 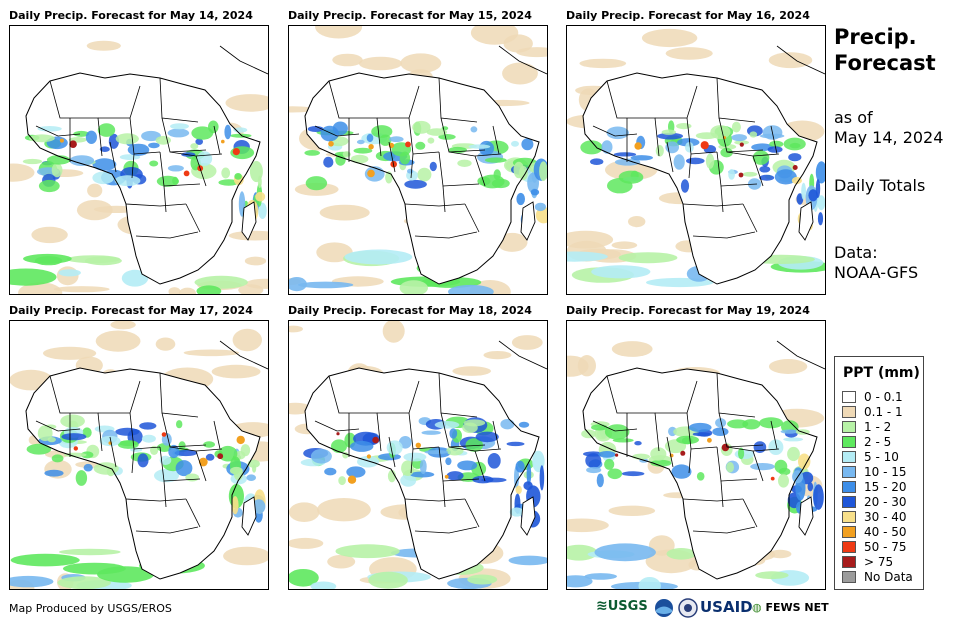 What do you see at coordinates (726, 607) in the screenshot?
I see `usaid-logo: USAID` at bounding box center [726, 607].